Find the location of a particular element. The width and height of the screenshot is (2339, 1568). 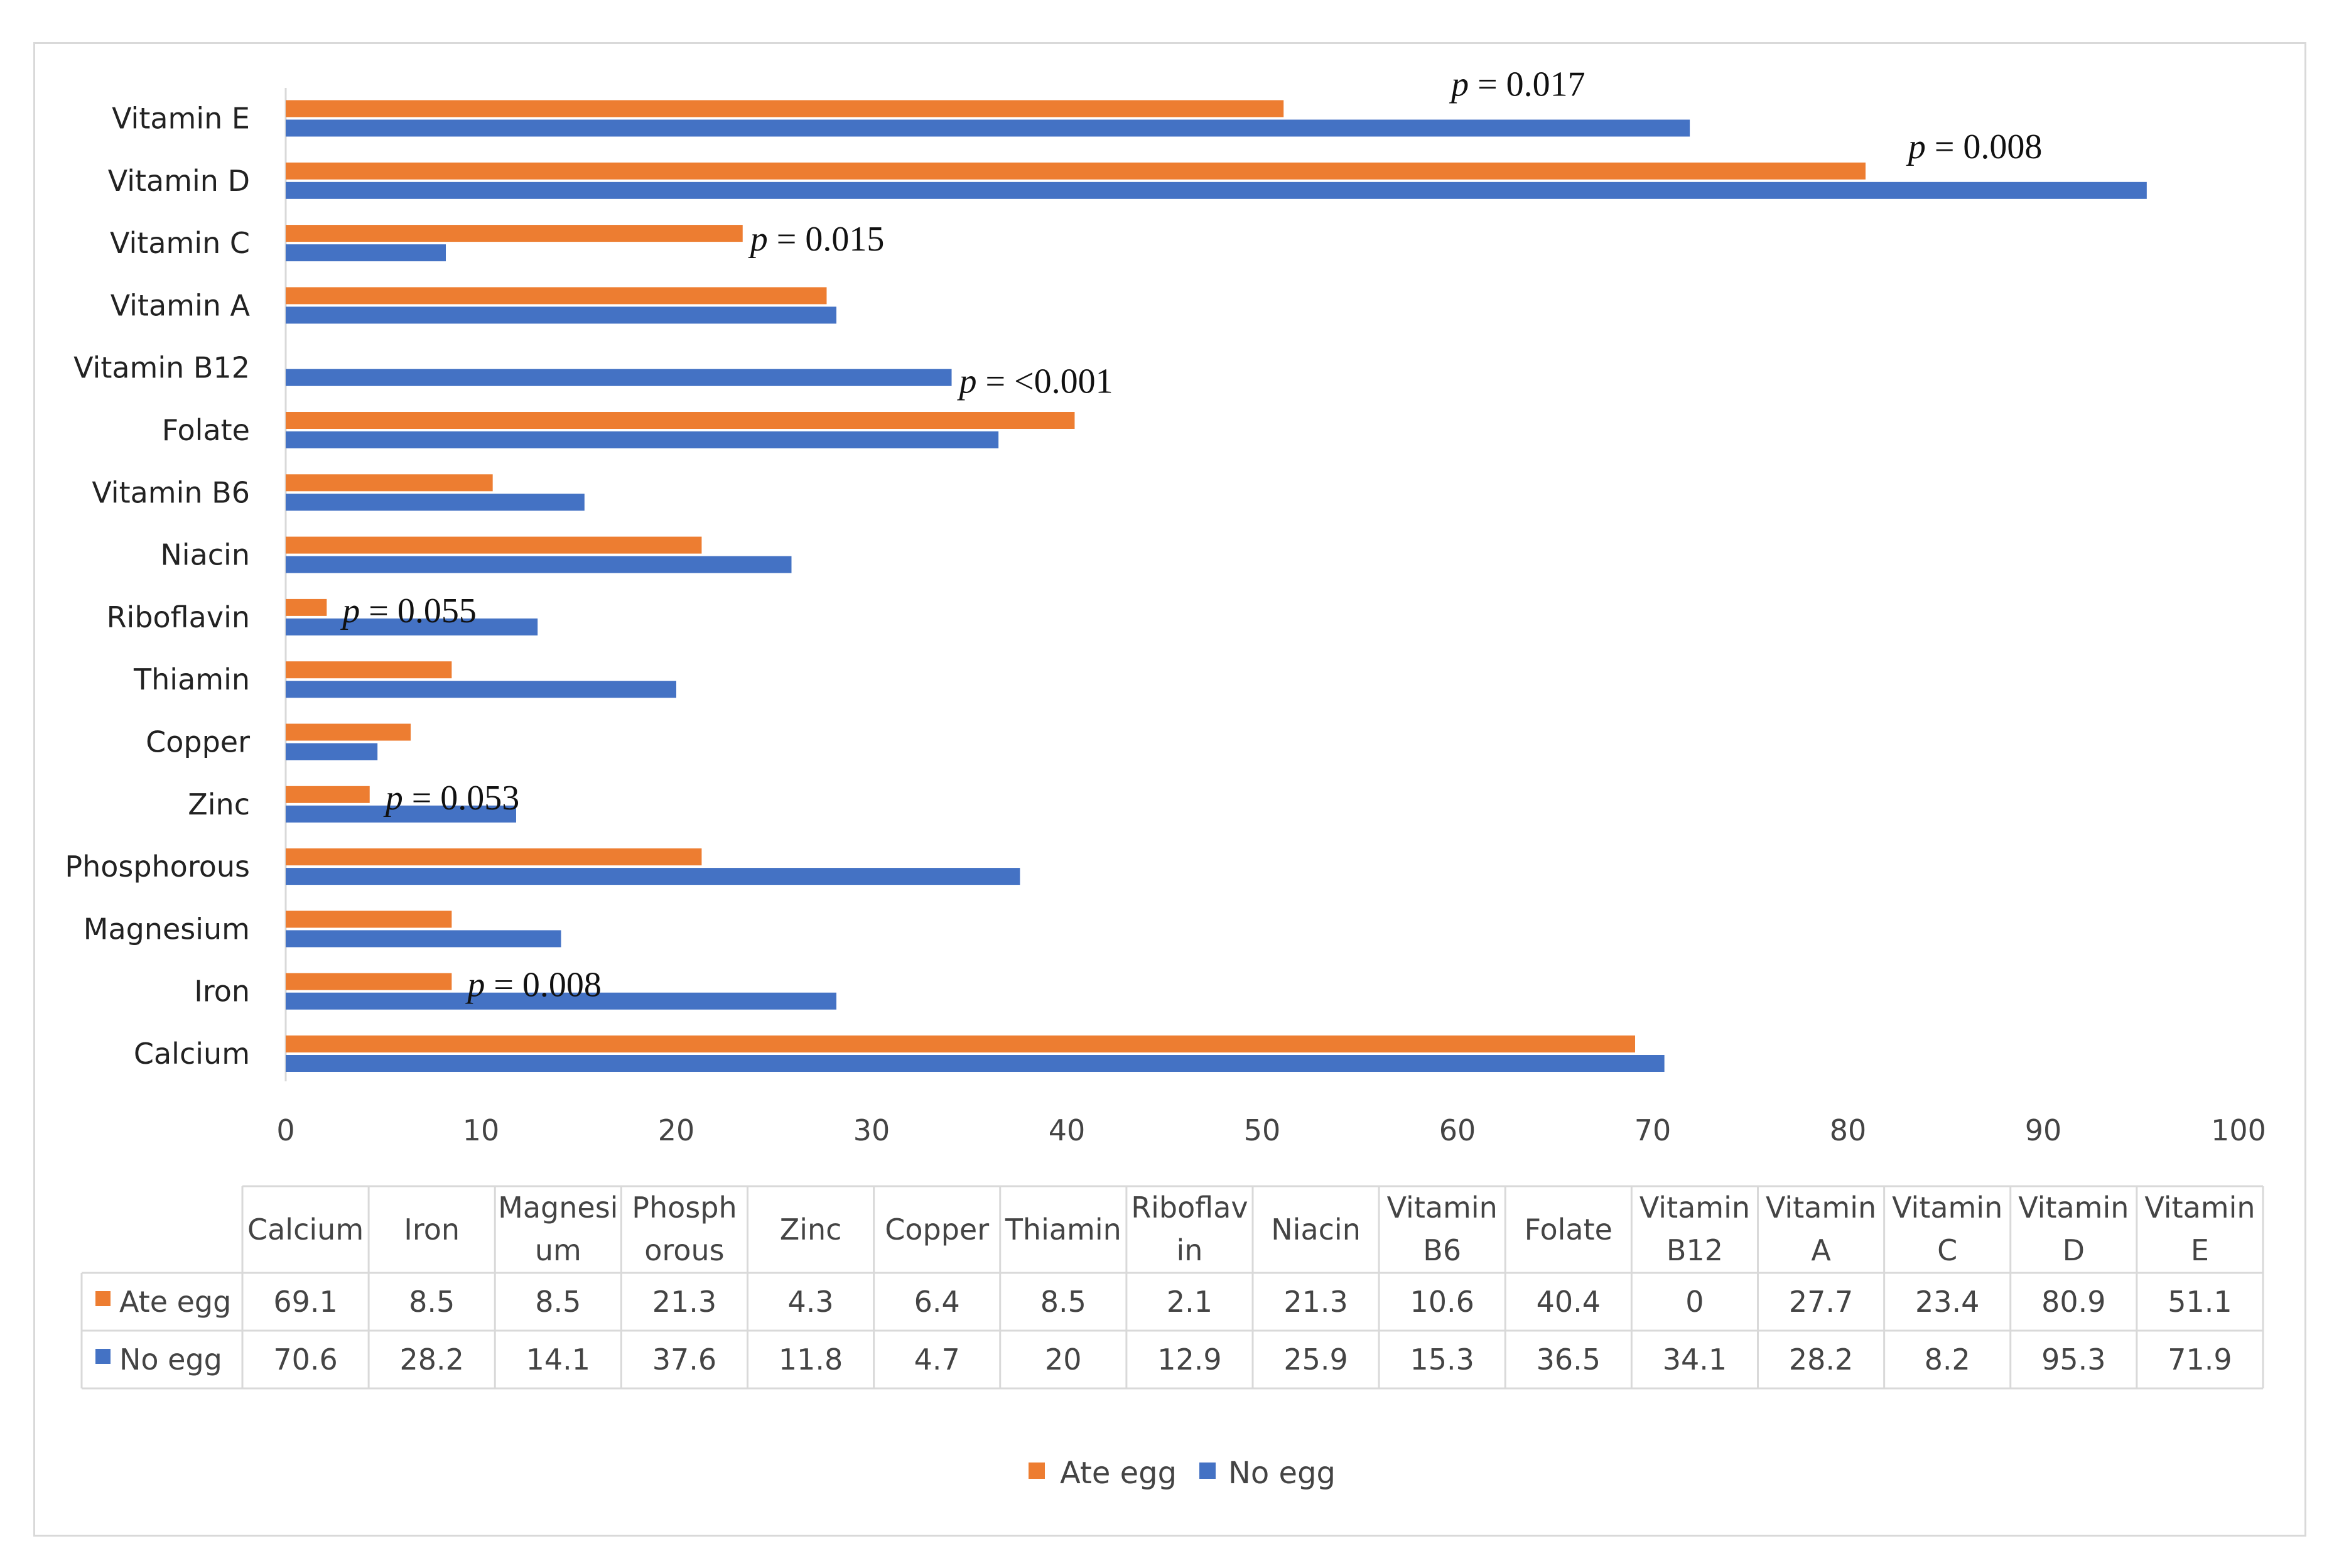

table-cell-ate-egg-calcium: 69.1 is located at coordinates (305, 1302).